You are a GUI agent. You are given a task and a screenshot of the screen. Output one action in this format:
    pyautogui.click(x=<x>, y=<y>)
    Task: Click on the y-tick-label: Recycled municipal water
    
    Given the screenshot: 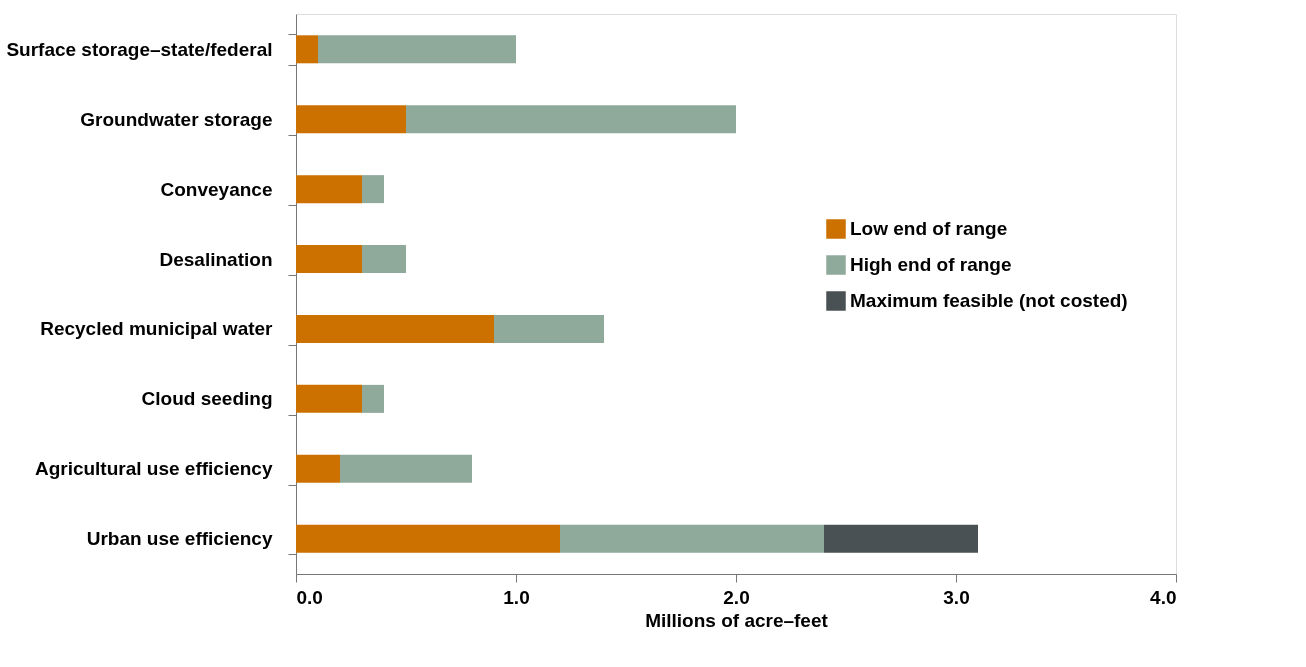 What is the action you would take?
    pyautogui.click(x=157, y=329)
    